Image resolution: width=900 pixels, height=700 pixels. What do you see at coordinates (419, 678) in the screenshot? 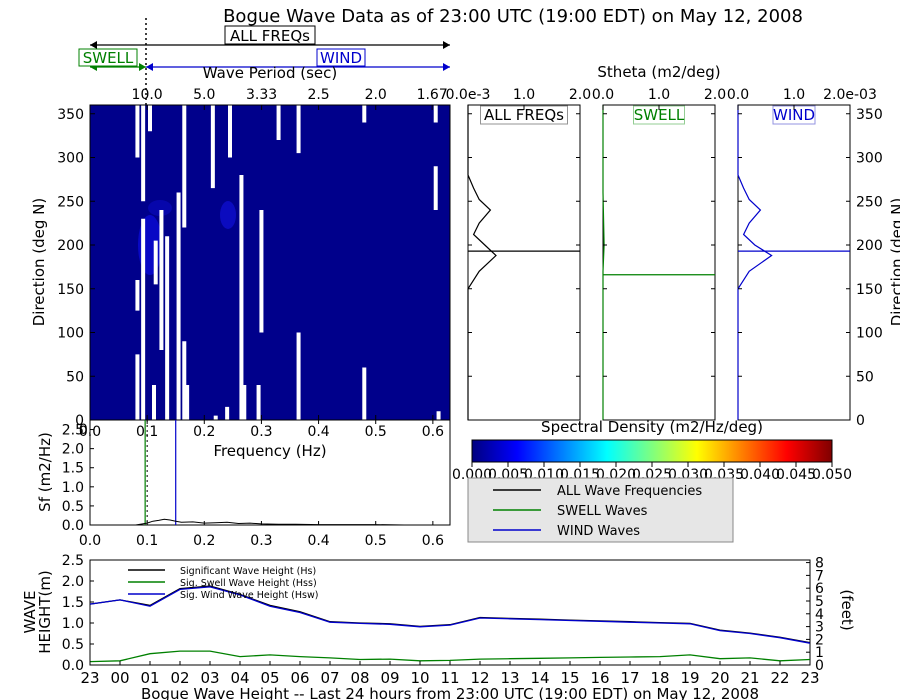
I see `history-xtick: 10` at bounding box center [419, 678].